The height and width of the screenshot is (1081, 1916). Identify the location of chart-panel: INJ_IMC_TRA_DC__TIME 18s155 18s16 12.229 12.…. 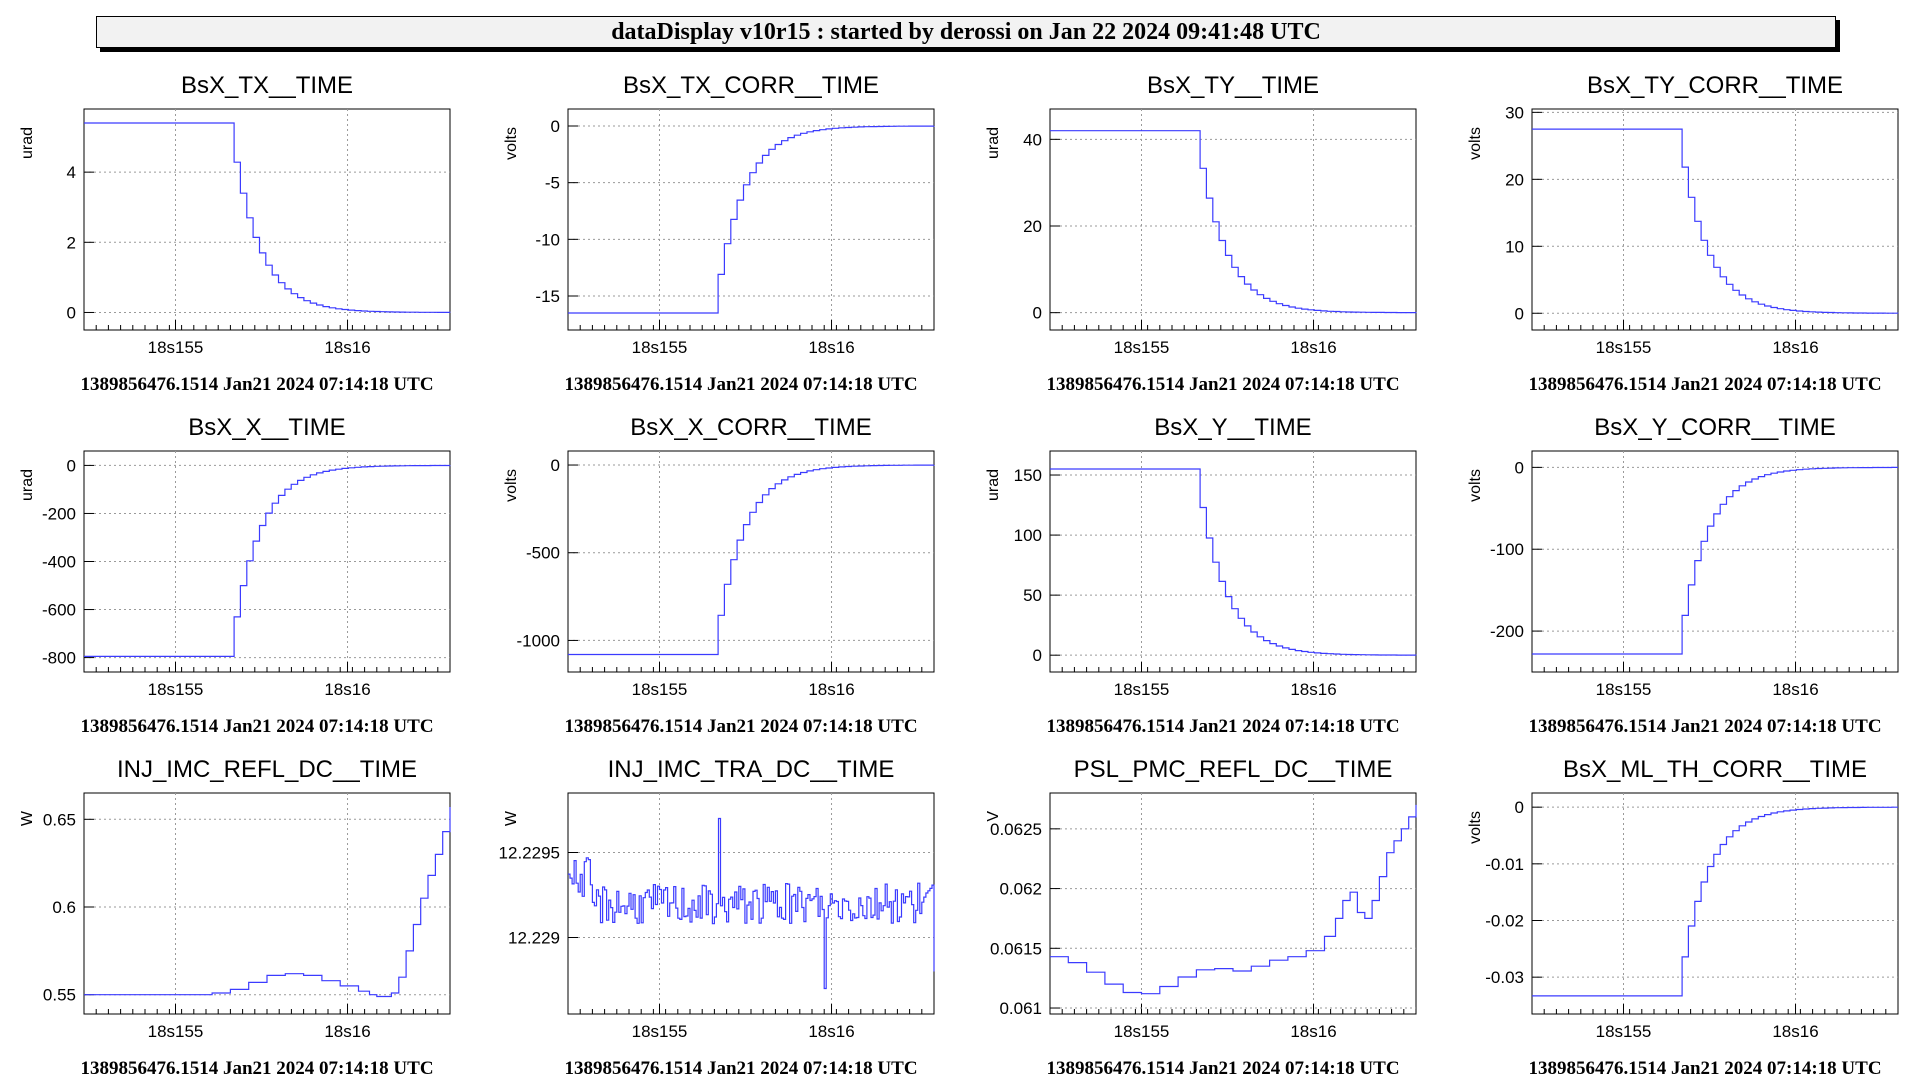
(717, 917).